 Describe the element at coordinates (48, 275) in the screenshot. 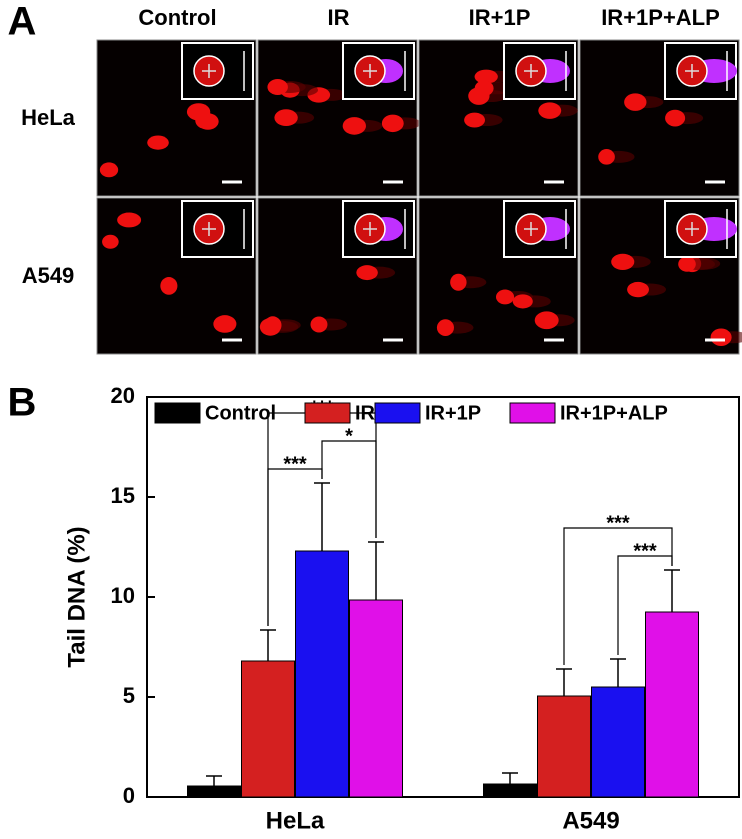

I see `row-label: A549` at that location.